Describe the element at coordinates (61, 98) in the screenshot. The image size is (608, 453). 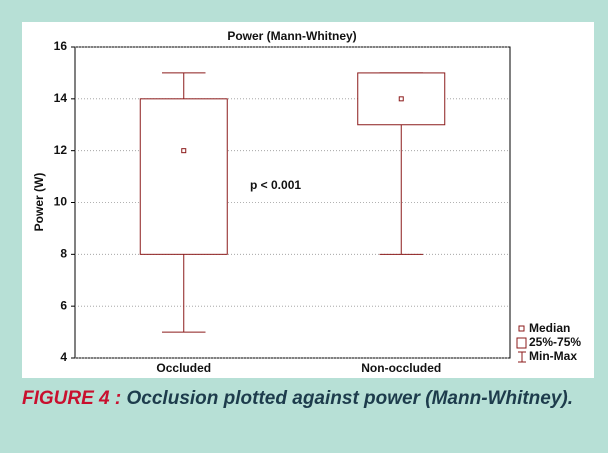
I see `y-tick-label: 14` at that location.